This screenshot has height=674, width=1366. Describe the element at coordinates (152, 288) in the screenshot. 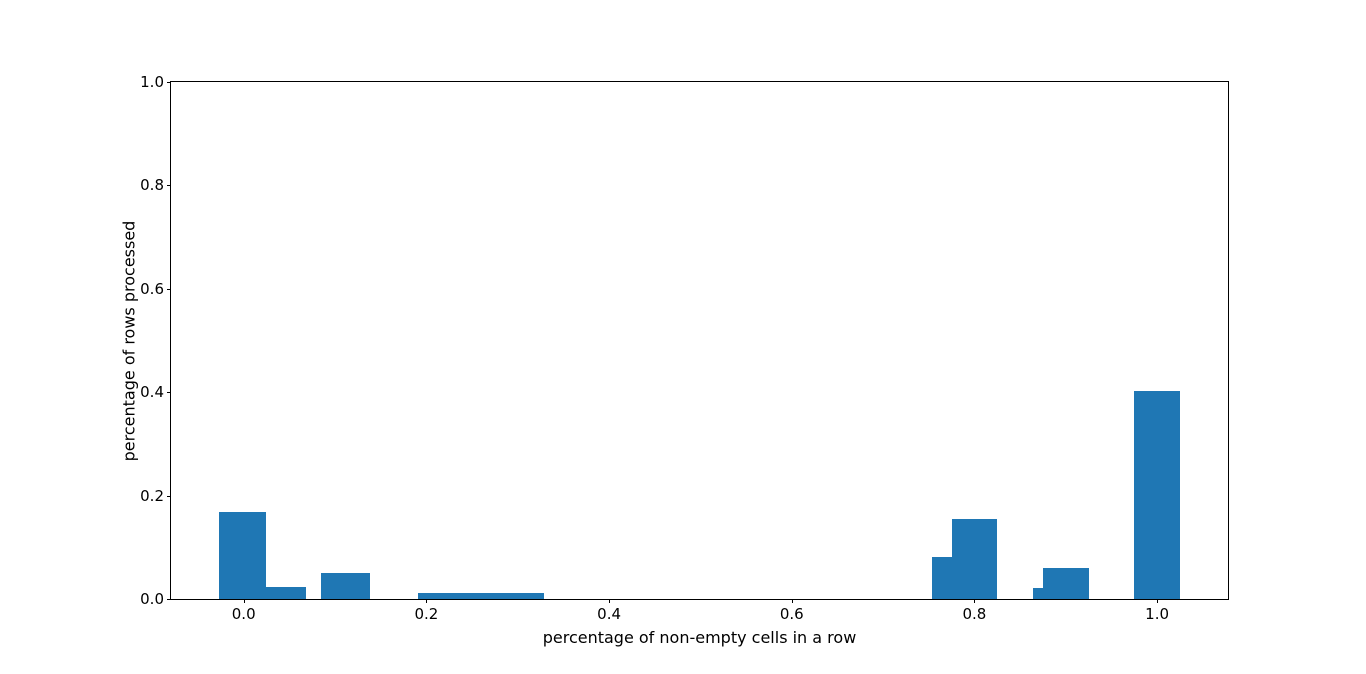

I see `y-tick-label: 0.6` at that location.